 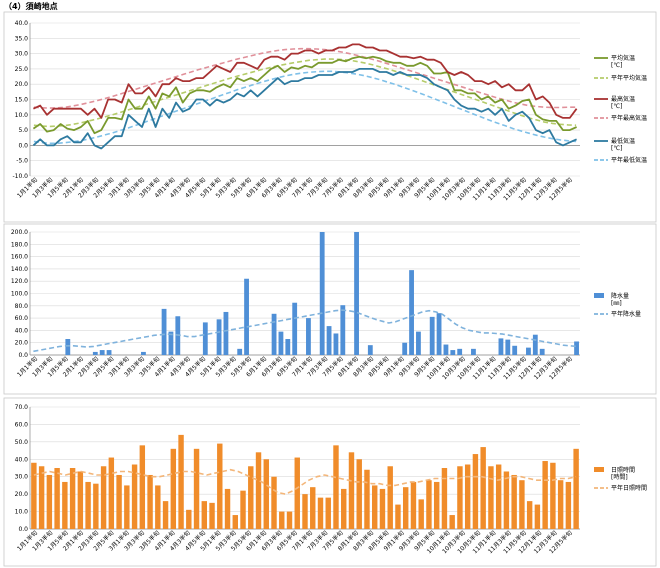 I want to click on legend-label-1: 平年日照時間, so click(x=629, y=488).